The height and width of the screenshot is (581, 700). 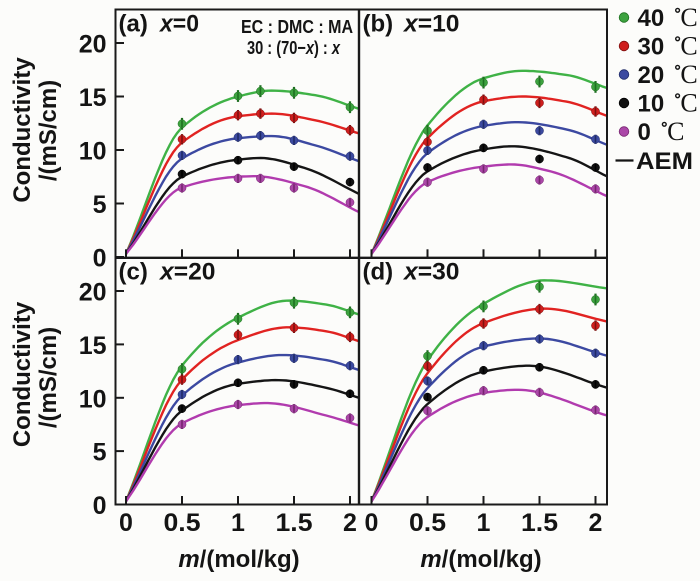 I want to click on svg-text: EC : DMC : MA, so click(x=297, y=26).